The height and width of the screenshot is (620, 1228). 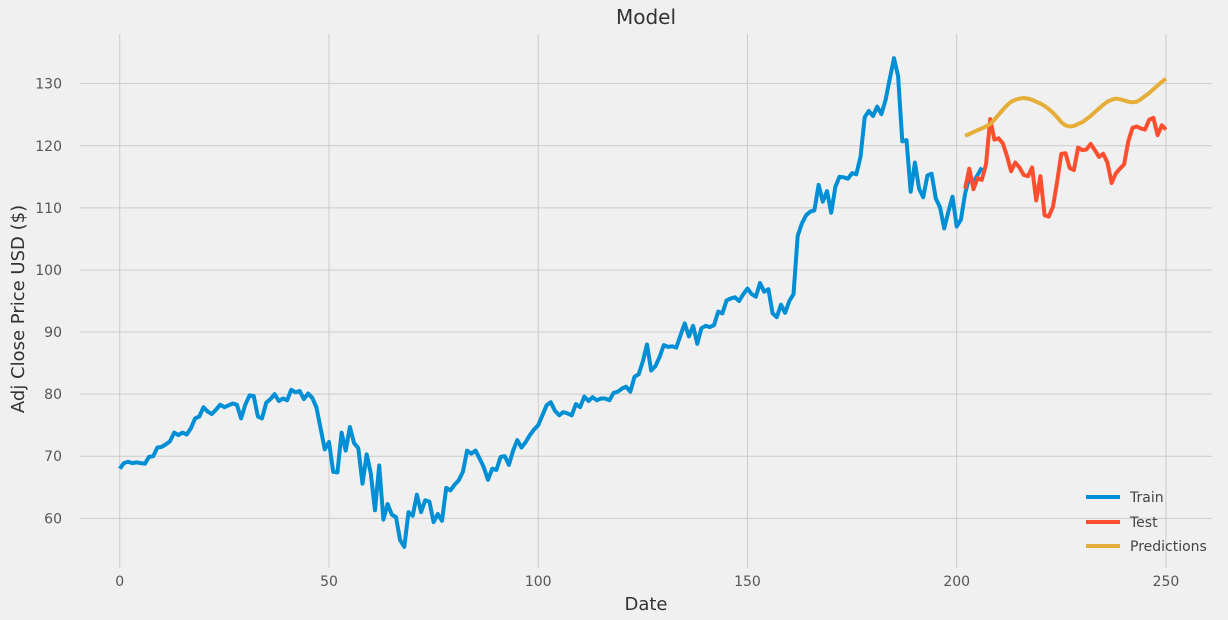 I want to click on chart-title: Model, so click(x=646, y=17).